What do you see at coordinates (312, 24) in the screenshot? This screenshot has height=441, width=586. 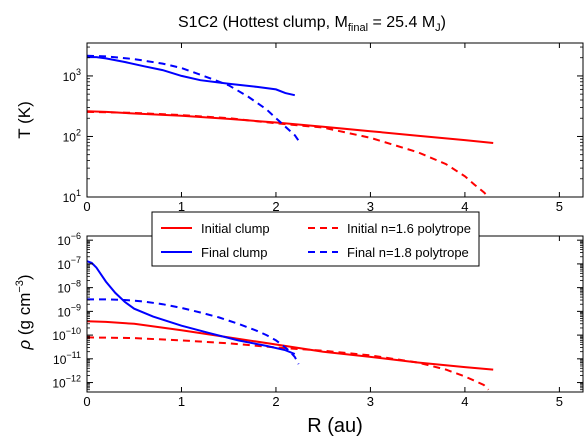 I see `chart-title: S1C2 (Hottest clump, Mfinal = 25.4 MJ)` at bounding box center [312, 24].